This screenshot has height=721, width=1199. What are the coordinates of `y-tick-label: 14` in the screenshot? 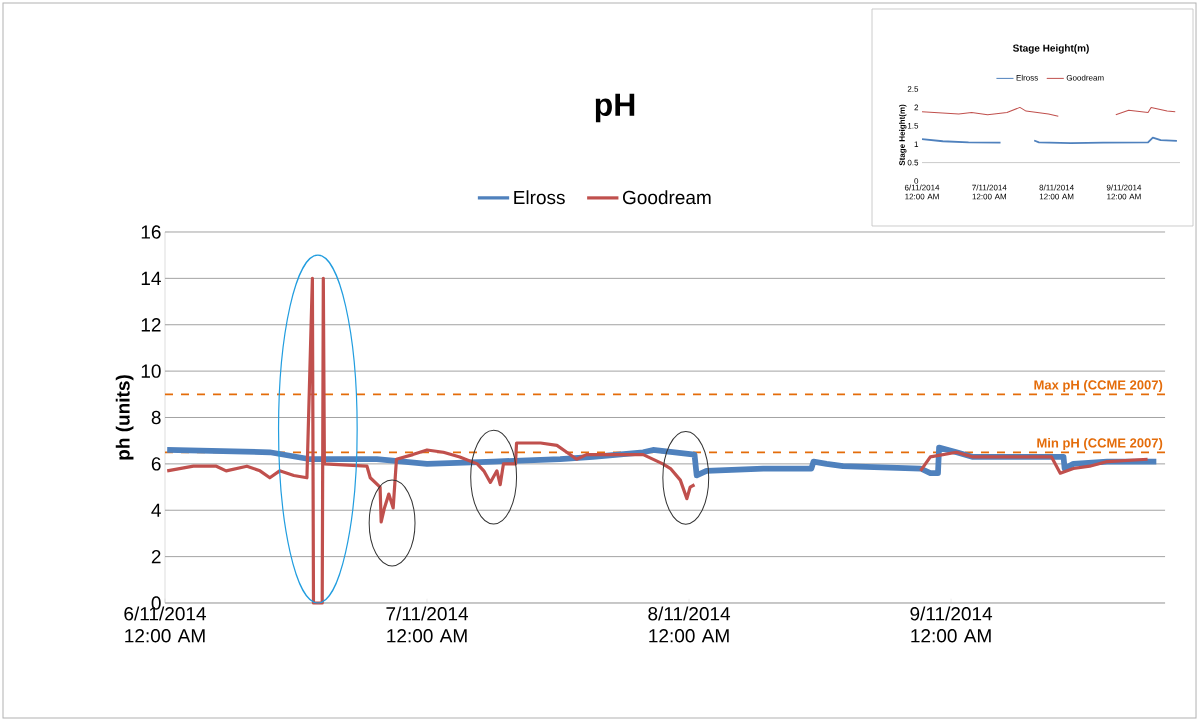 It's located at (151, 278).